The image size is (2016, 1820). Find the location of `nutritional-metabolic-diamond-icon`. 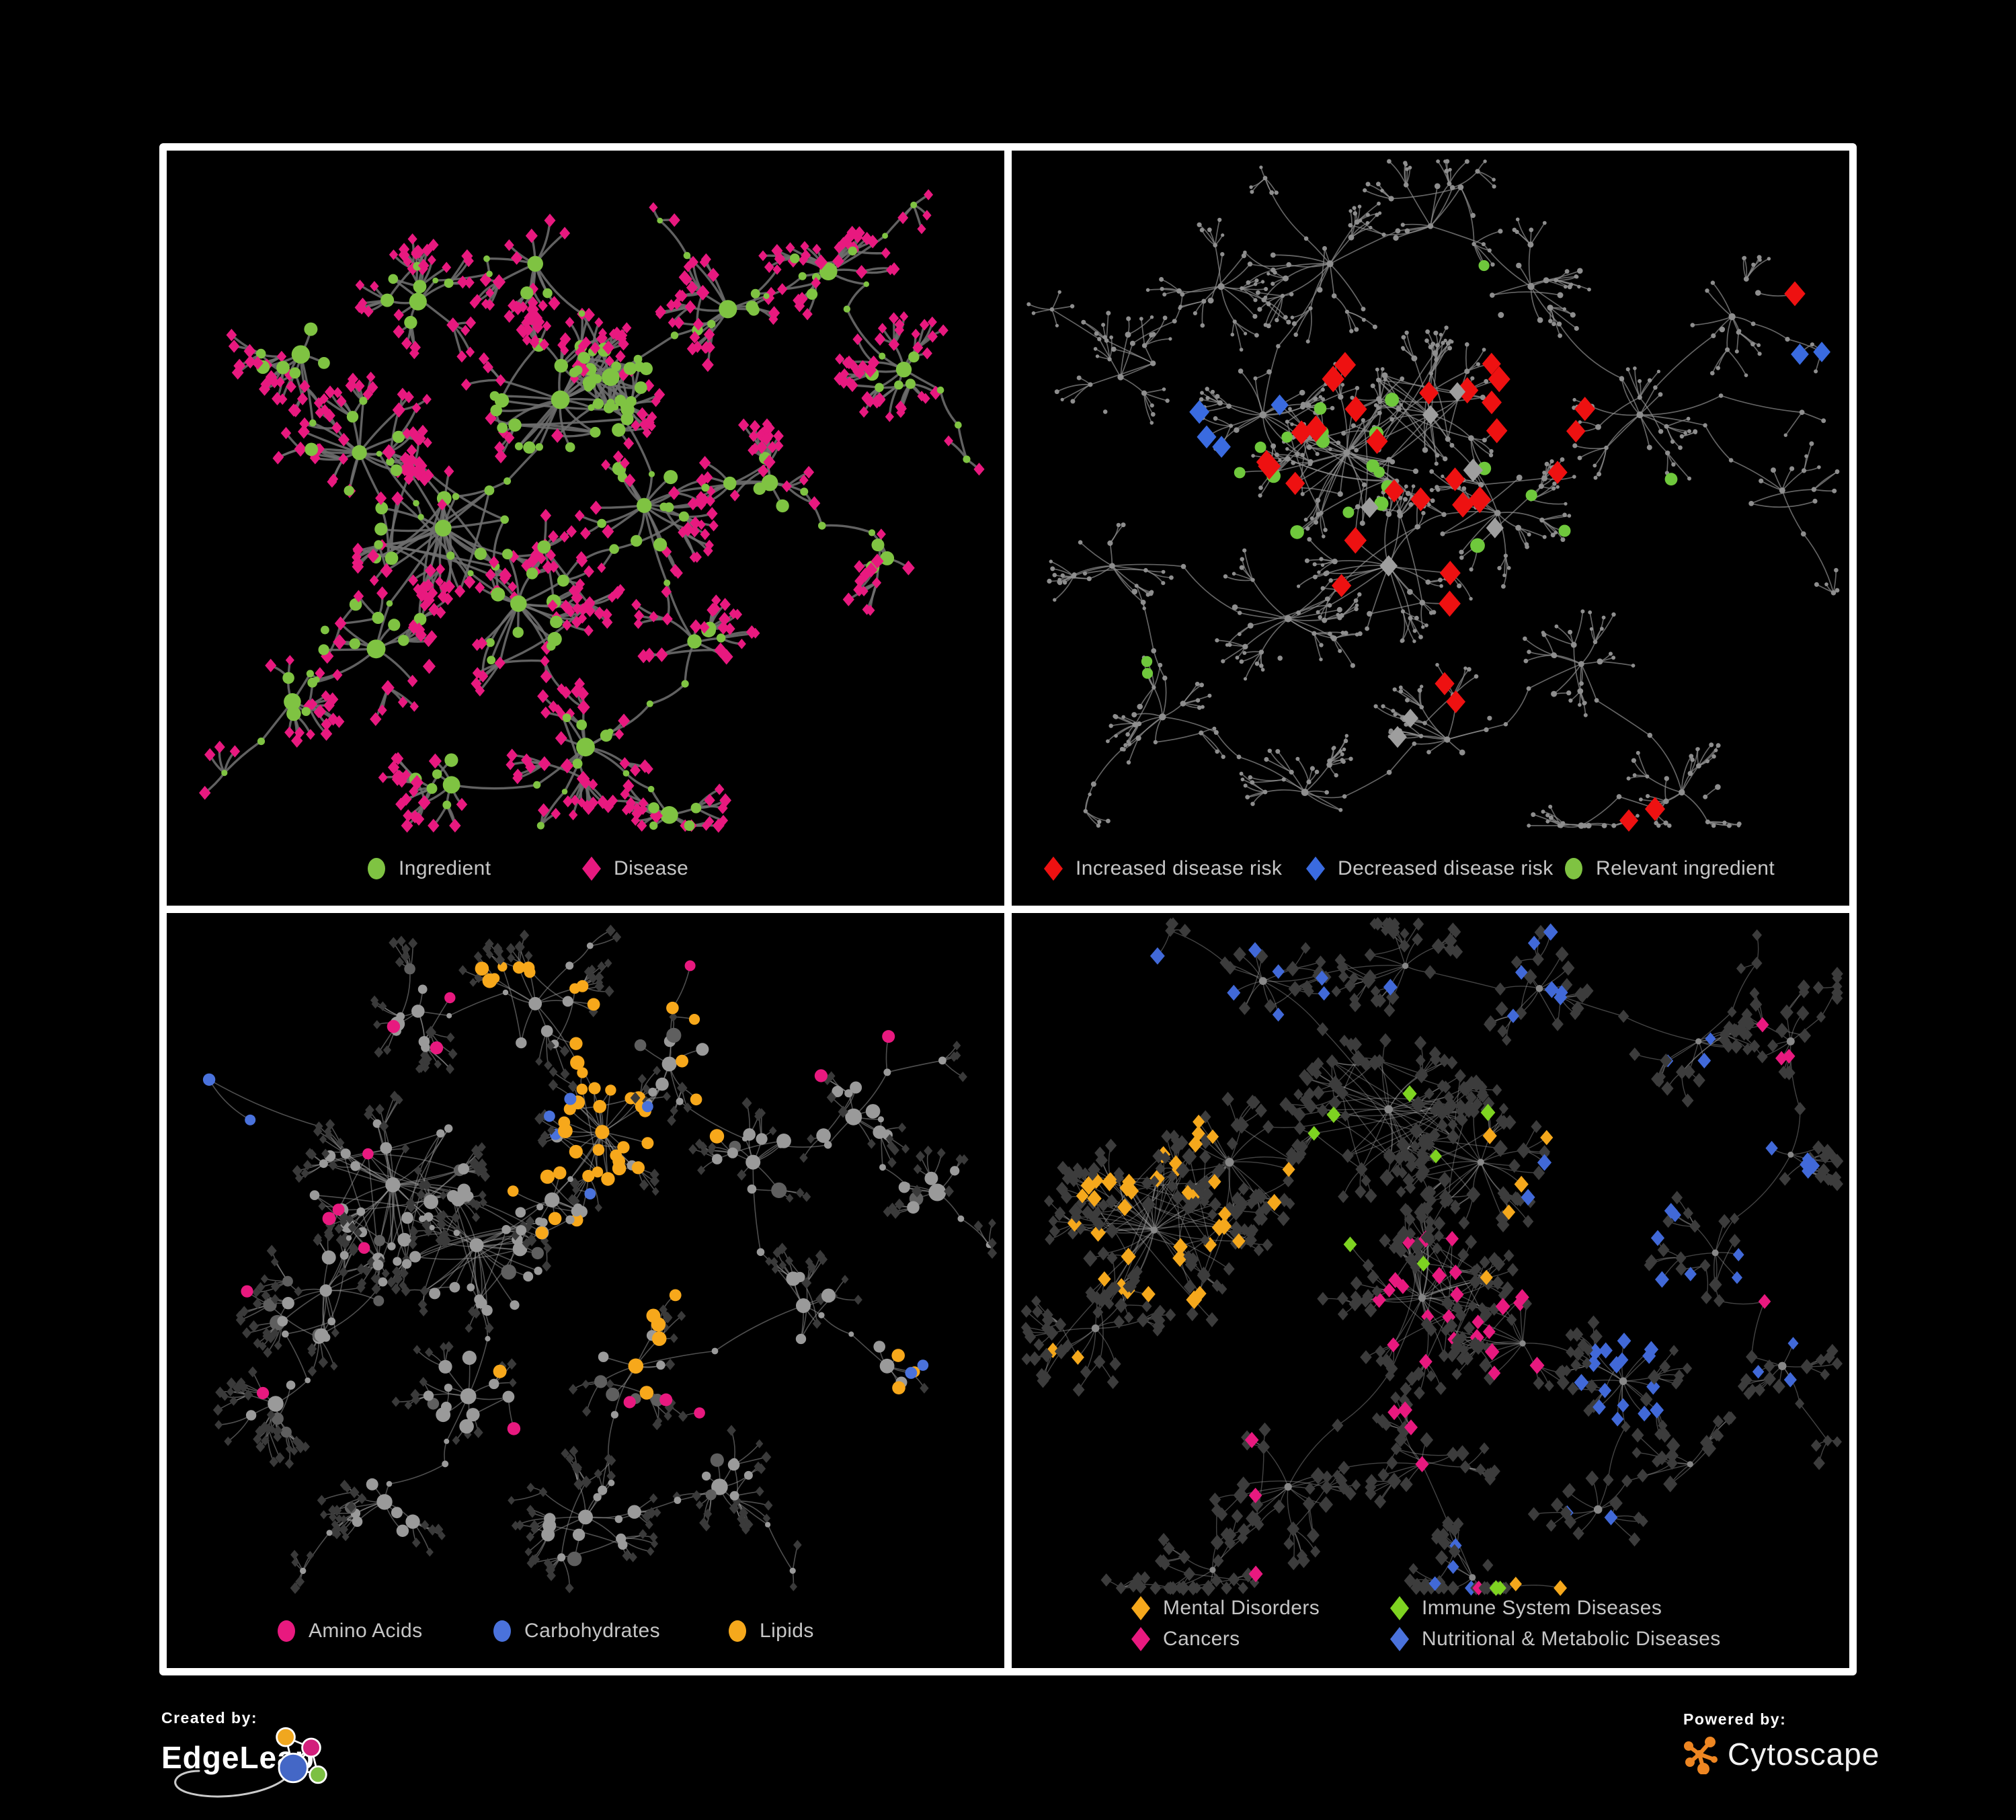

nutritional-metabolic-diamond-icon is located at coordinates (1399, 1639).